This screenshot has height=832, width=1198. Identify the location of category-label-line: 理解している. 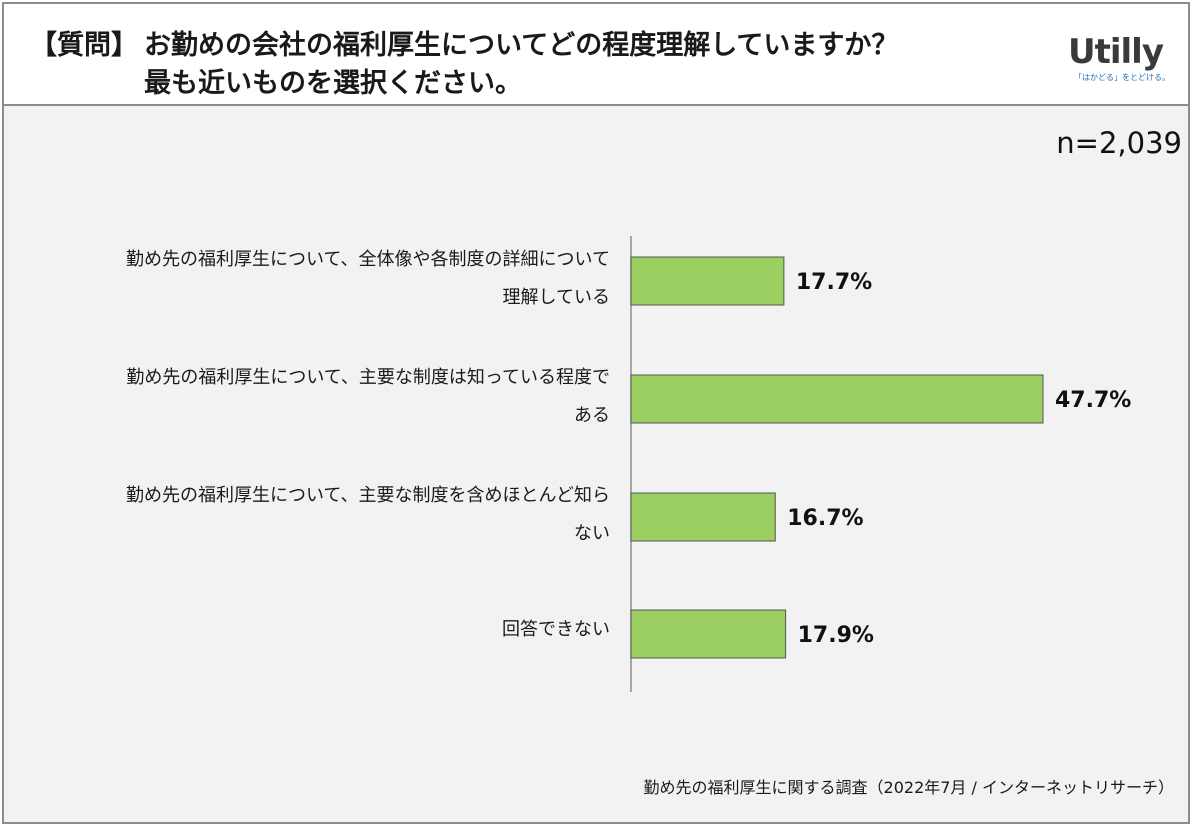
(556, 297).